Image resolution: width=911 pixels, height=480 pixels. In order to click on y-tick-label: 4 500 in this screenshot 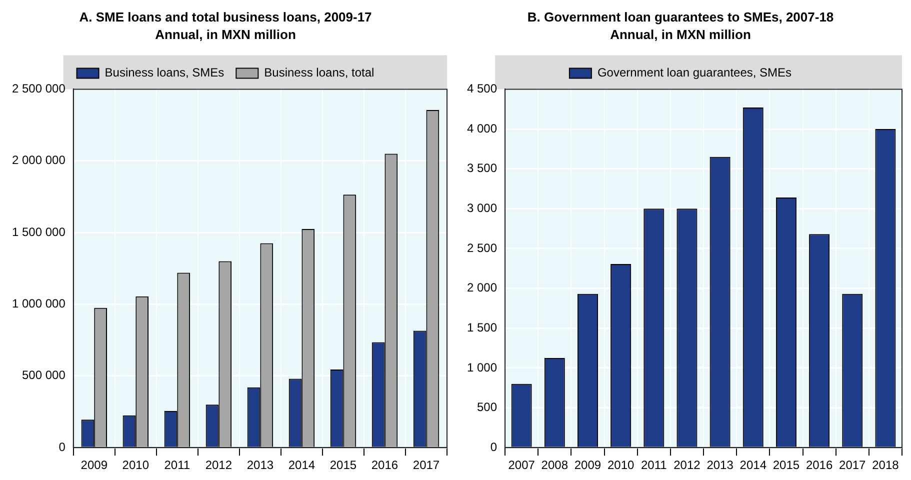, I will do `click(482, 89)`.